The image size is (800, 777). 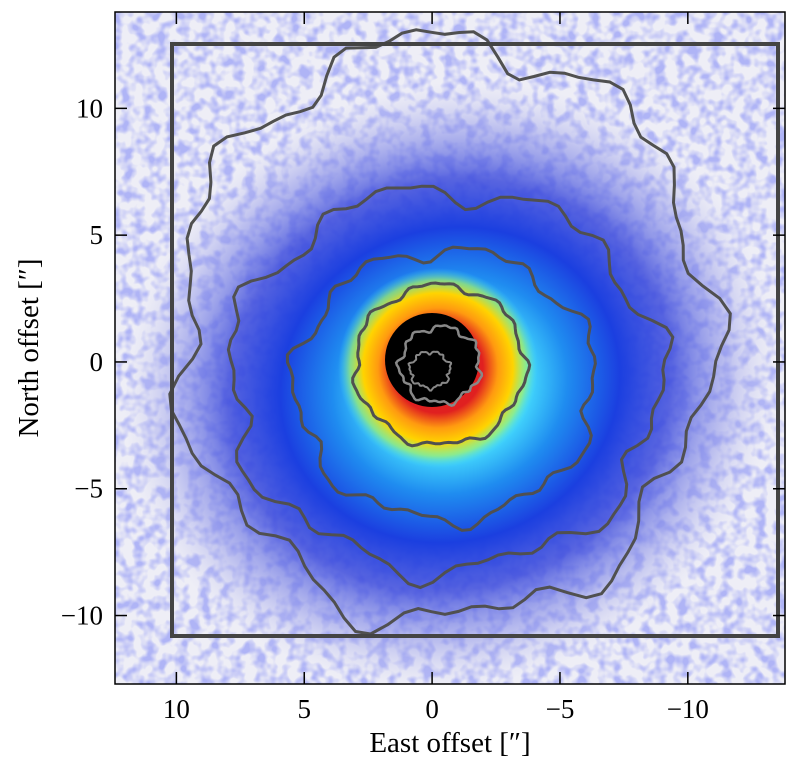 What do you see at coordinates (688, 709) in the screenshot?
I see `x-tick-label: −10` at bounding box center [688, 709].